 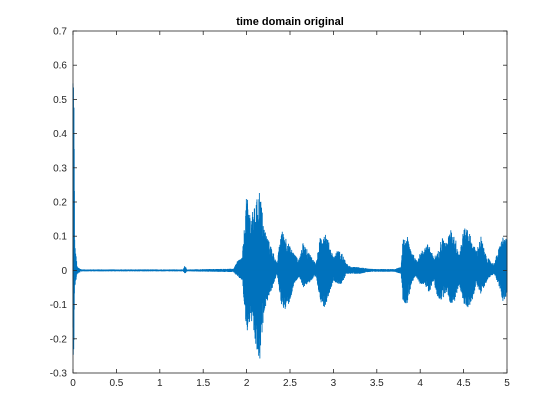 I want to click on x-tick-label: 3.5, so click(x=377, y=383).